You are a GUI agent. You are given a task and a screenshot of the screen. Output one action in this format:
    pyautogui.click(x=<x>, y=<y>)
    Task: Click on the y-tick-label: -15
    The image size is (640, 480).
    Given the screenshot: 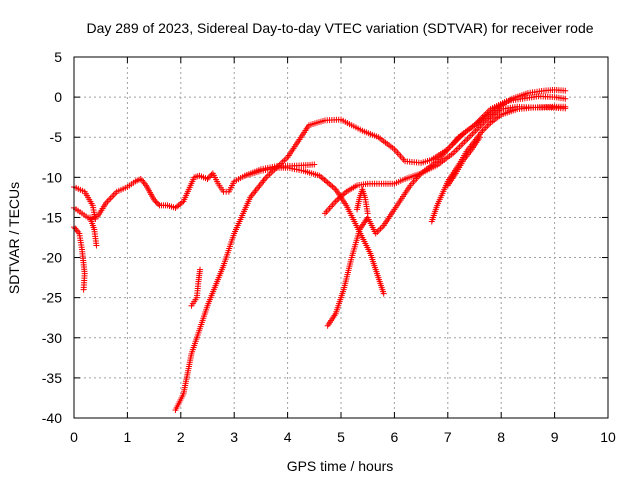 What is the action you would take?
    pyautogui.click(x=52, y=217)
    